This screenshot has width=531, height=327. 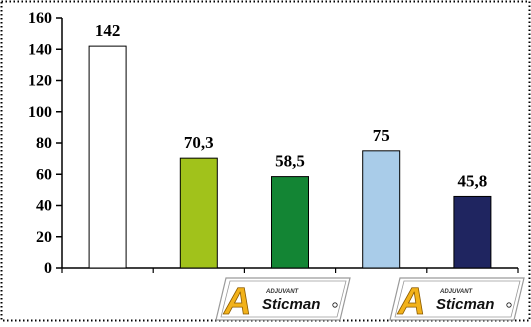 What do you see at coordinates (44, 174) in the screenshot?
I see `y-tick-label: 60` at bounding box center [44, 174].